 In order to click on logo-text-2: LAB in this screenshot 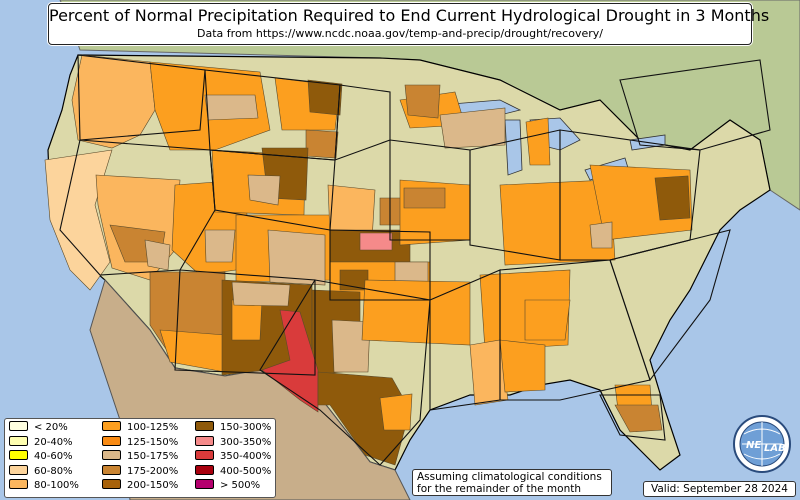, I will do `click(775, 448)`.